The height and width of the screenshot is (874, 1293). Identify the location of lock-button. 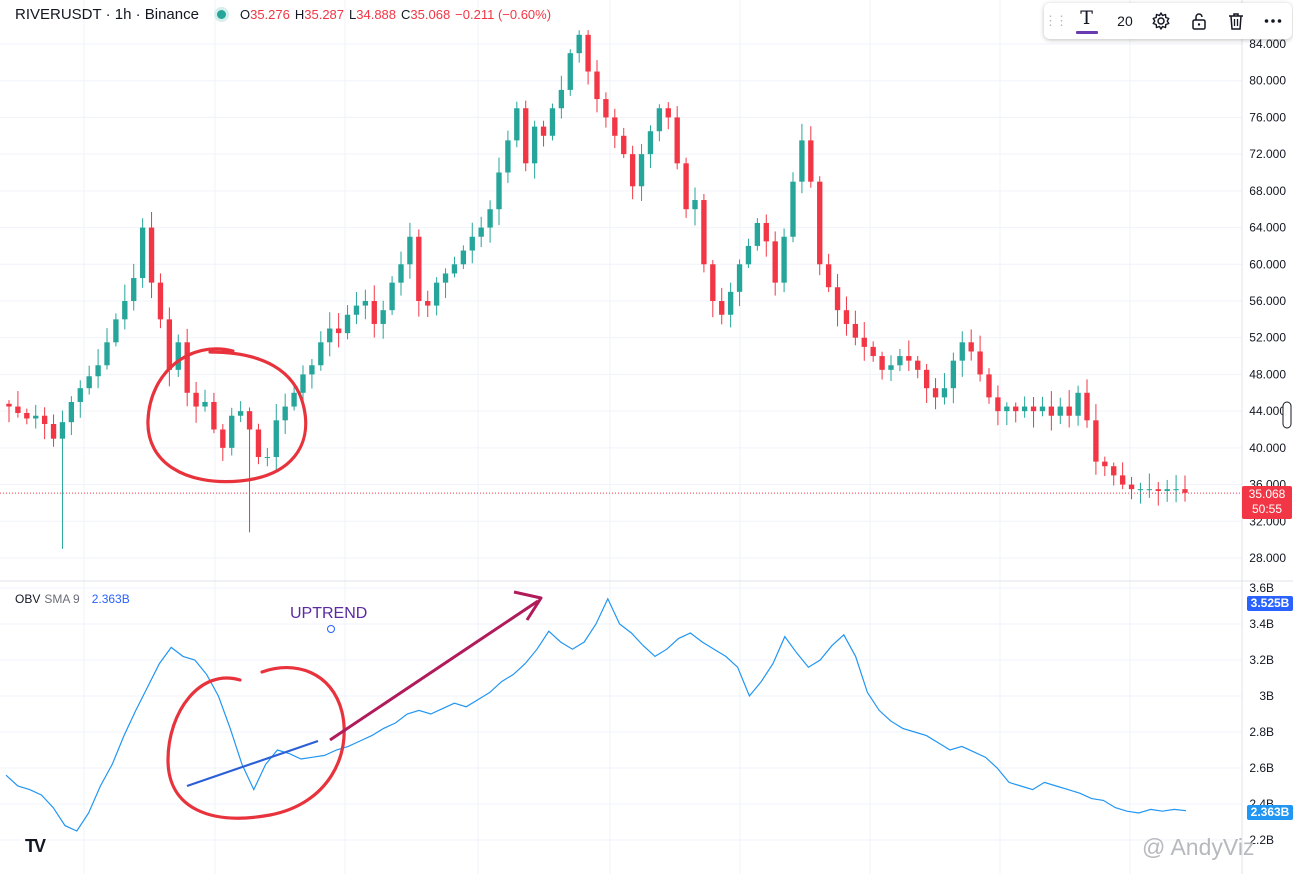
(1198, 21).